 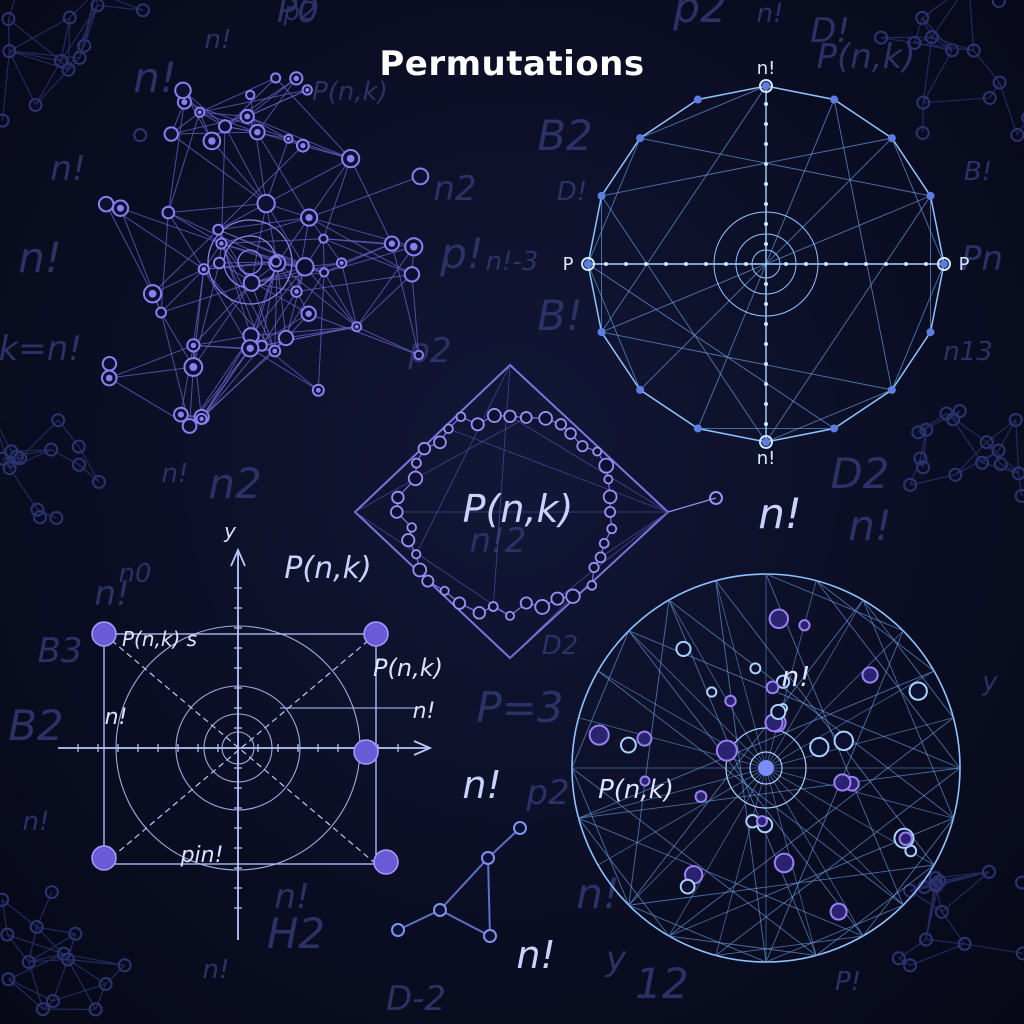 I want to click on axes-bottom-label: pin!, so click(x=202, y=855).